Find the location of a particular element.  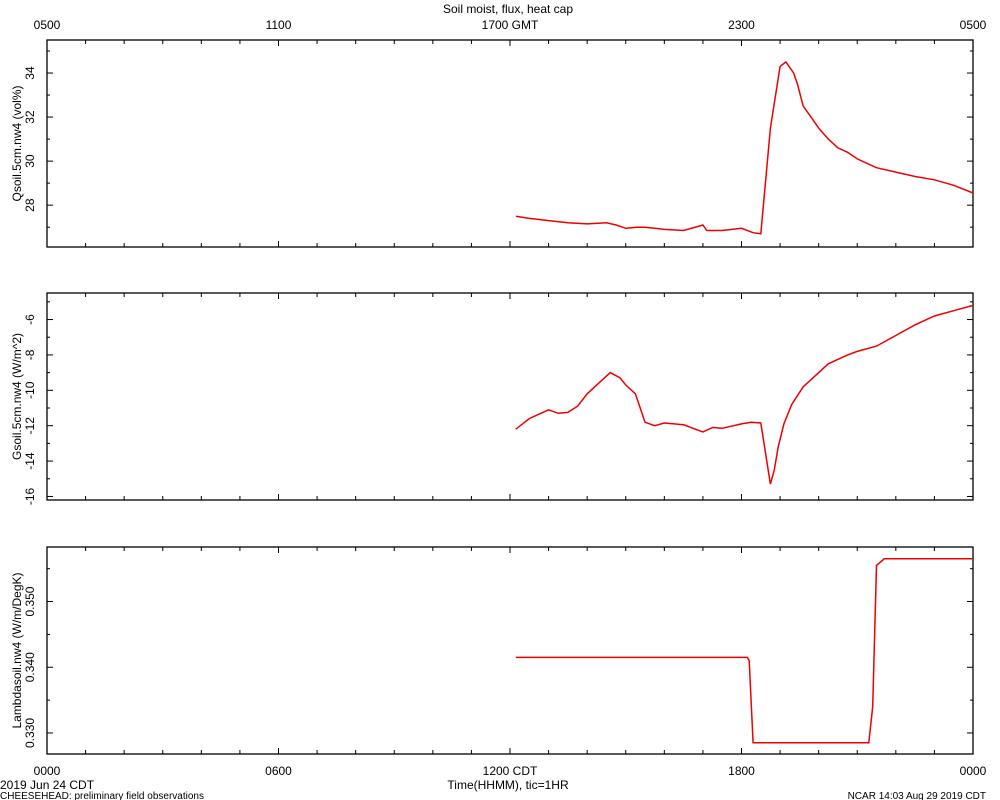

y-tick-label: 0.330 is located at coordinates (30, 733).